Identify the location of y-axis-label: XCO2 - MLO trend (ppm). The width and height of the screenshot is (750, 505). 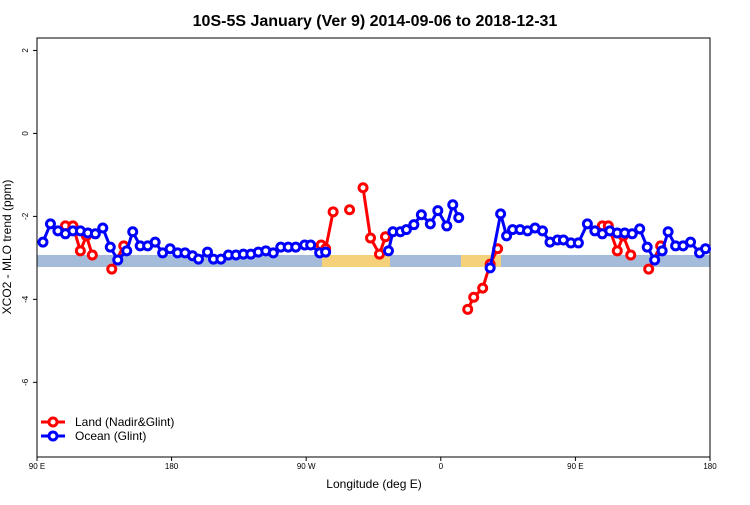
(7, 247).